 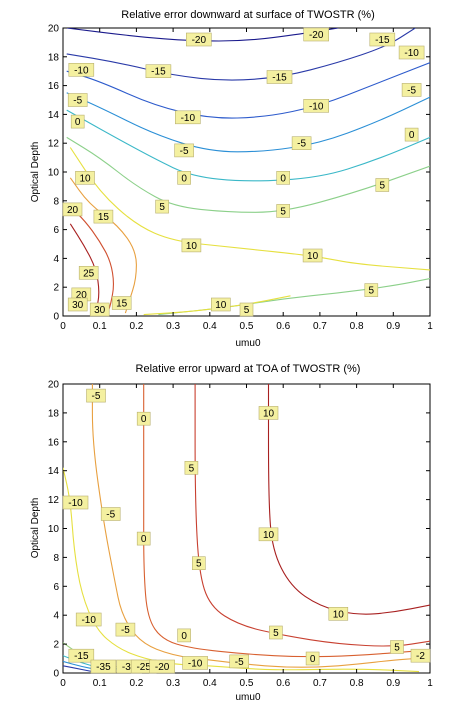 I want to click on contour-label-text: 15, so click(x=104, y=217).